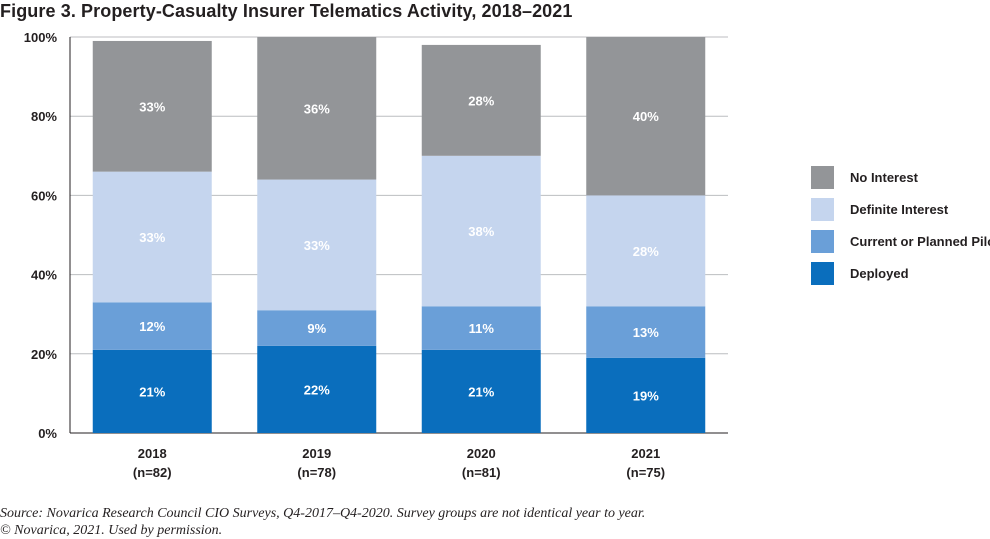  Describe the element at coordinates (152, 472) in the screenshot. I see `x-tick-sublabel: (n=82)` at that location.